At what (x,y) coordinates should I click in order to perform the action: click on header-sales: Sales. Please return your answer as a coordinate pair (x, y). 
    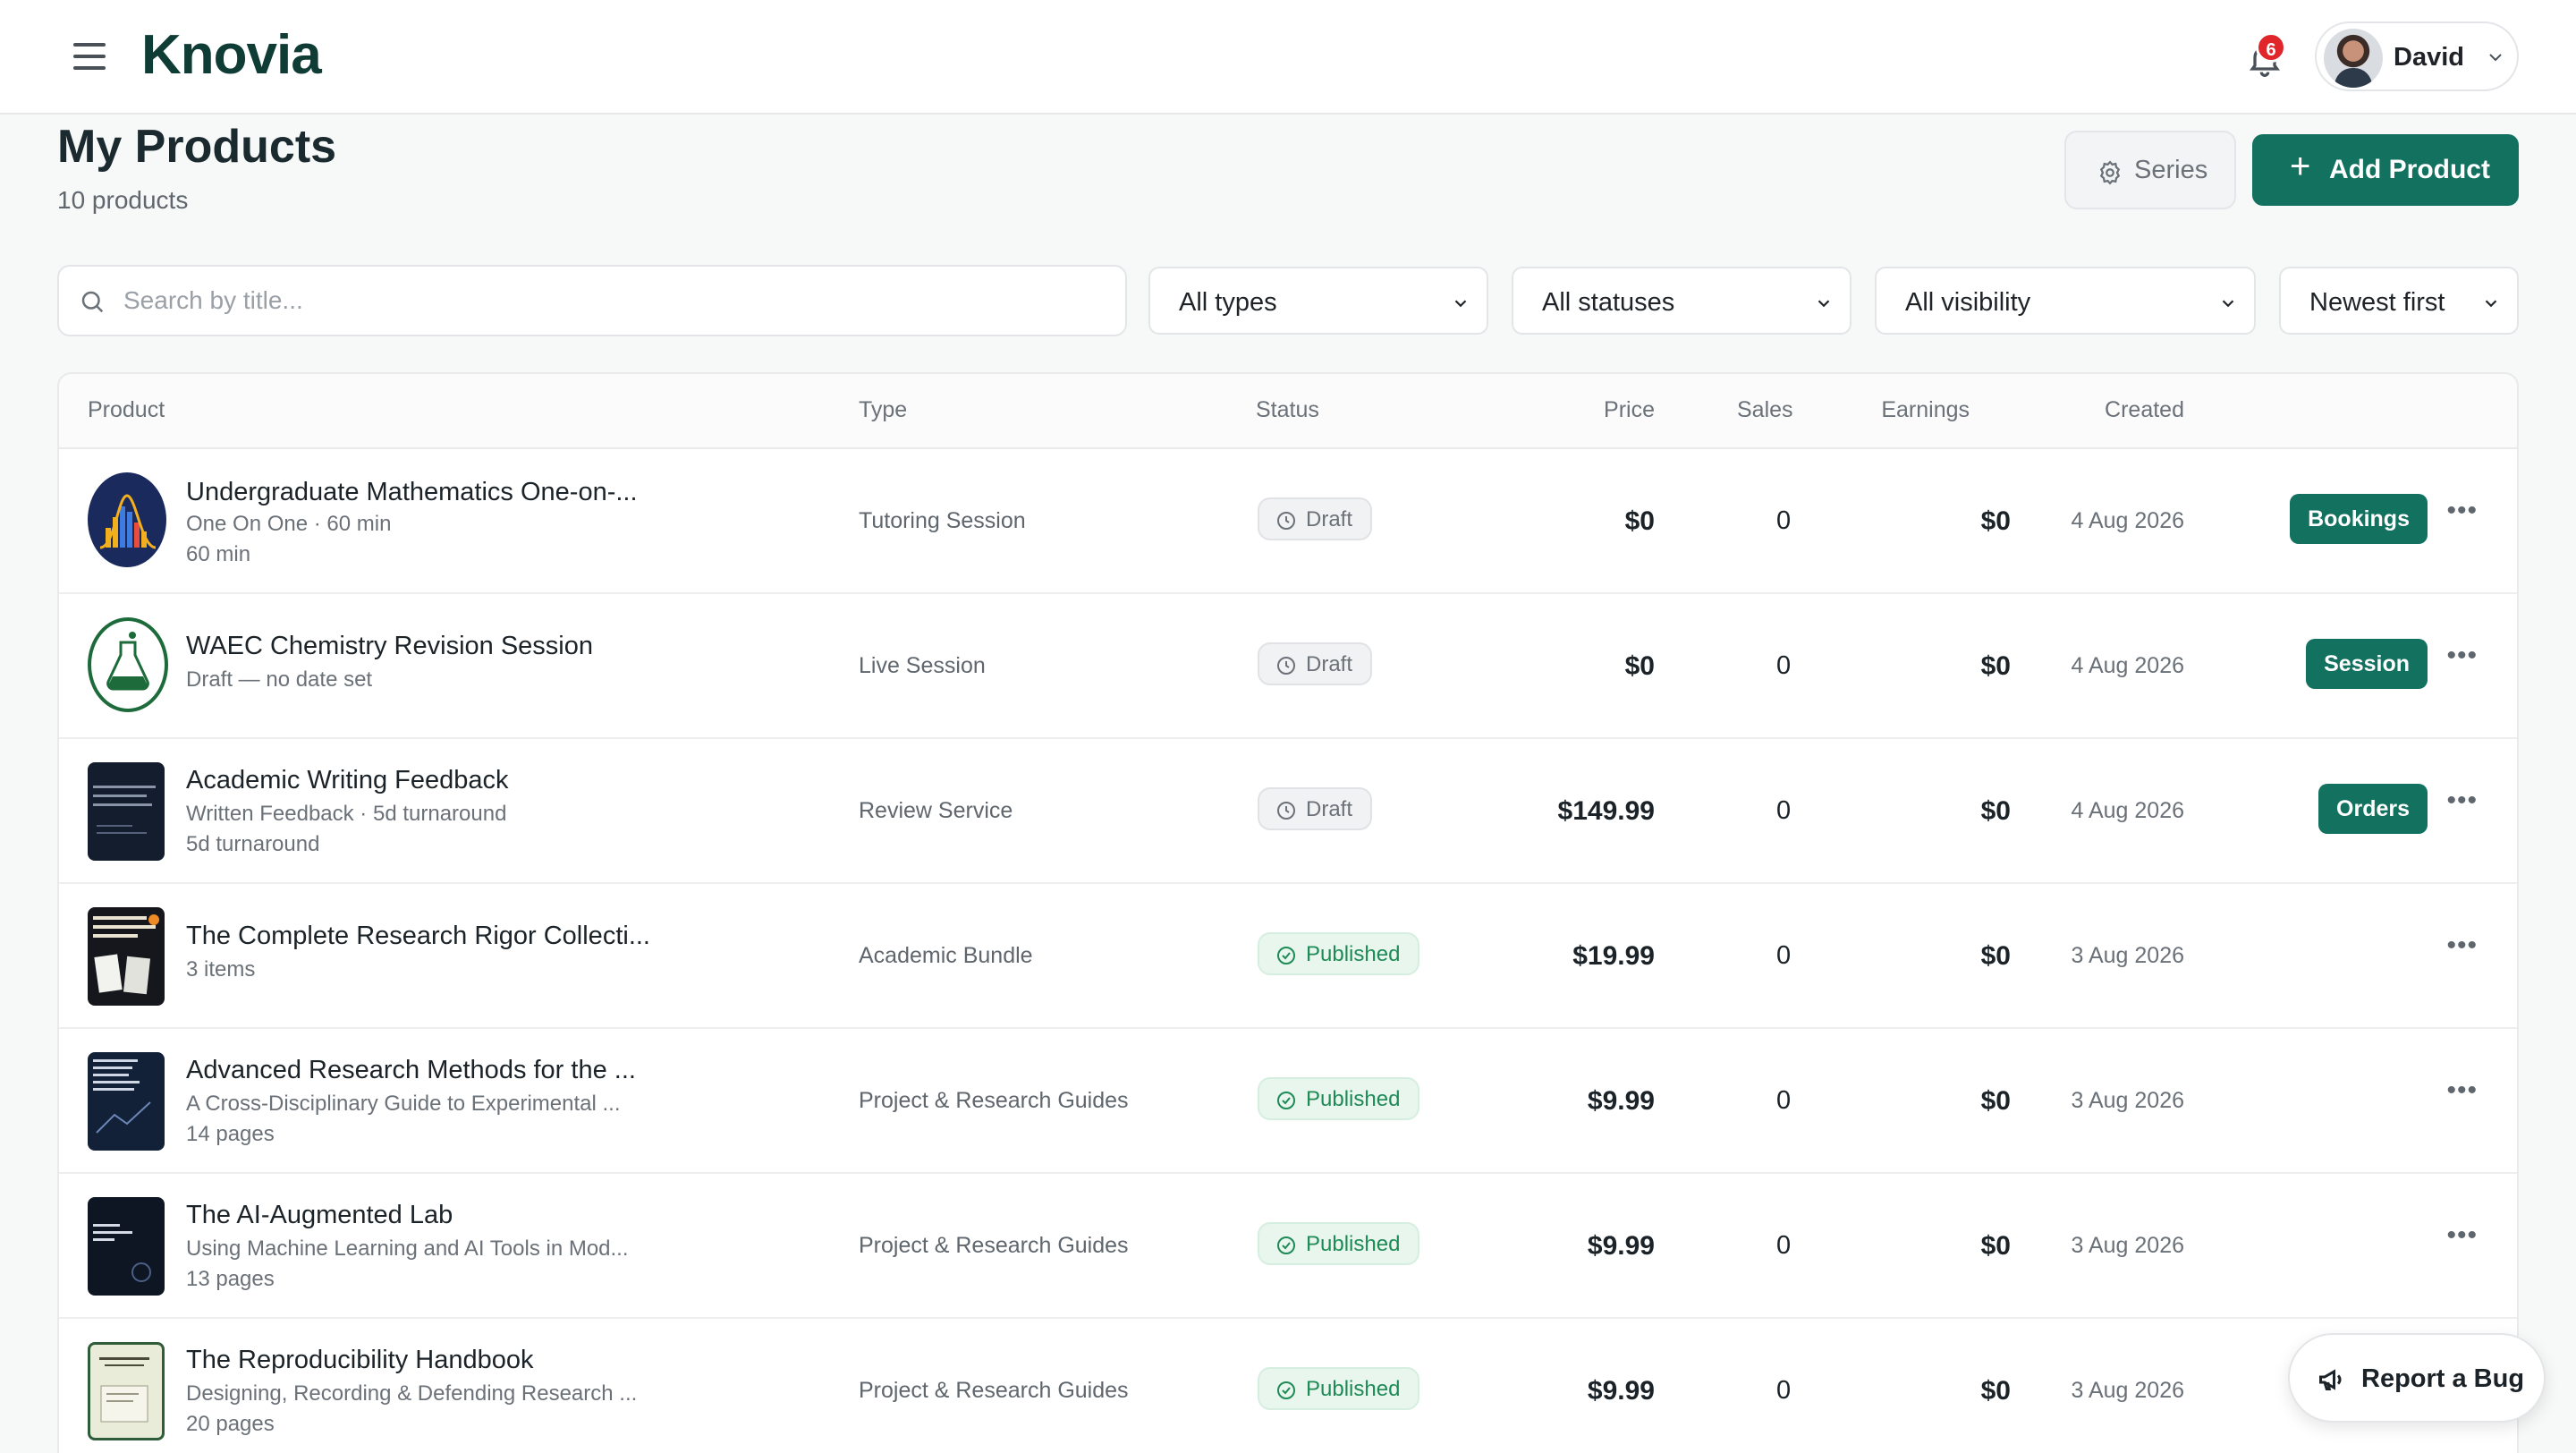
    Looking at the image, I should click on (1765, 409).